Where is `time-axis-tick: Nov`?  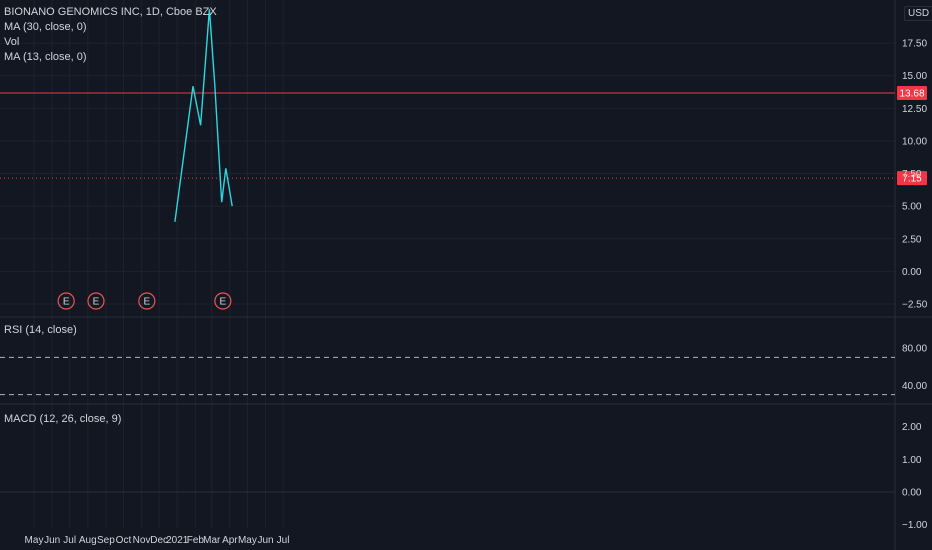
time-axis-tick: Nov is located at coordinates (142, 540).